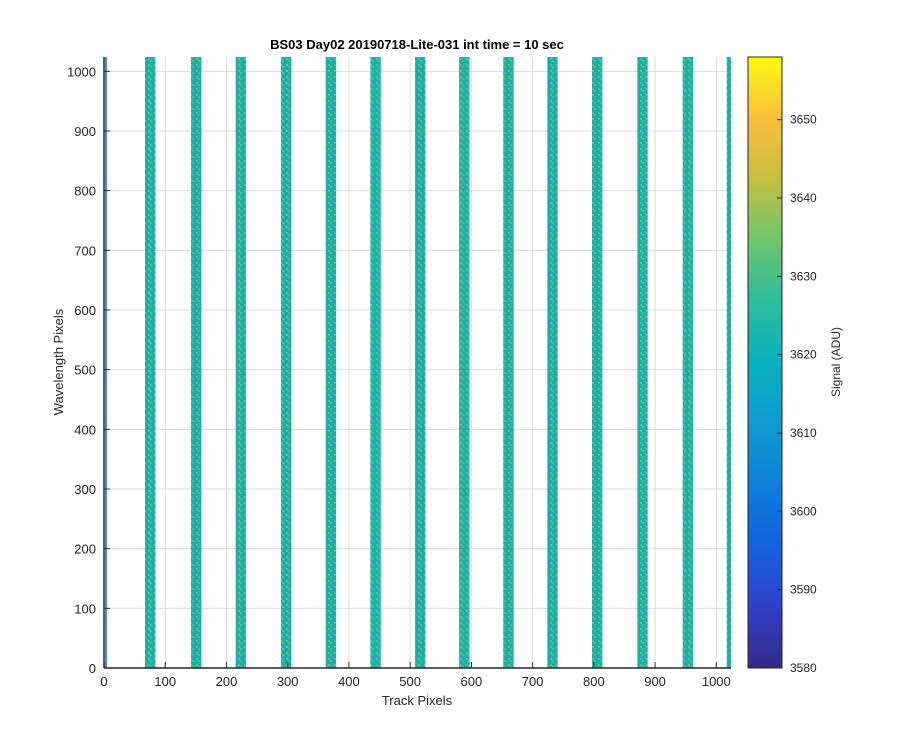 This screenshot has width=900, height=750. What do you see at coordinates (85, 131) in the screenshot?
I see `y-tick-label: 900` at bounding box center [85, 131].